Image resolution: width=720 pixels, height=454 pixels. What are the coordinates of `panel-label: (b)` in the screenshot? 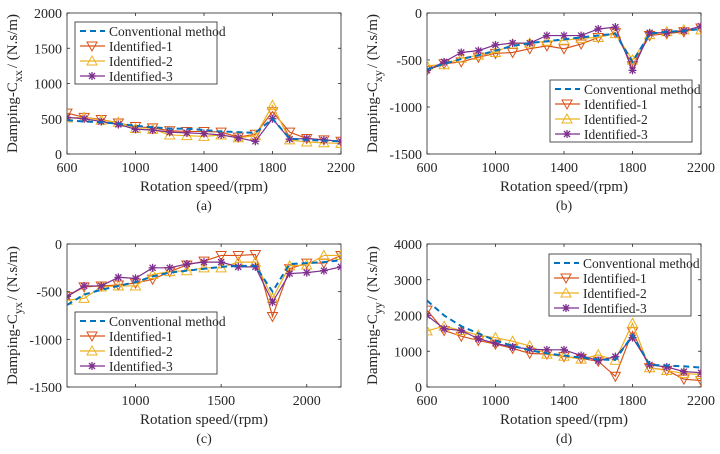 It's located at (564, 206).